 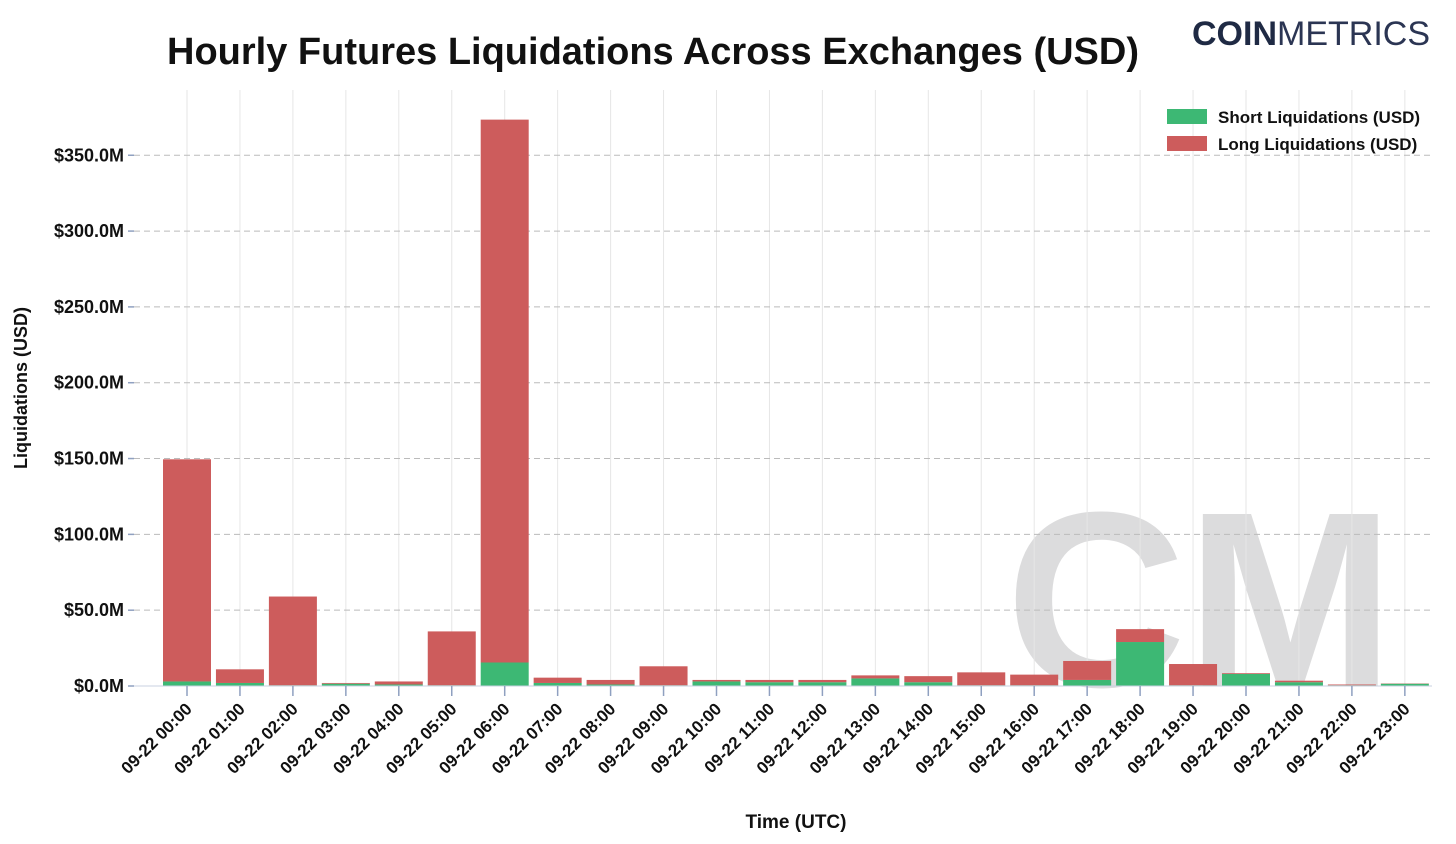 I want to click on brand-logo: COINMETRICS, so click(x=1311, y=34).